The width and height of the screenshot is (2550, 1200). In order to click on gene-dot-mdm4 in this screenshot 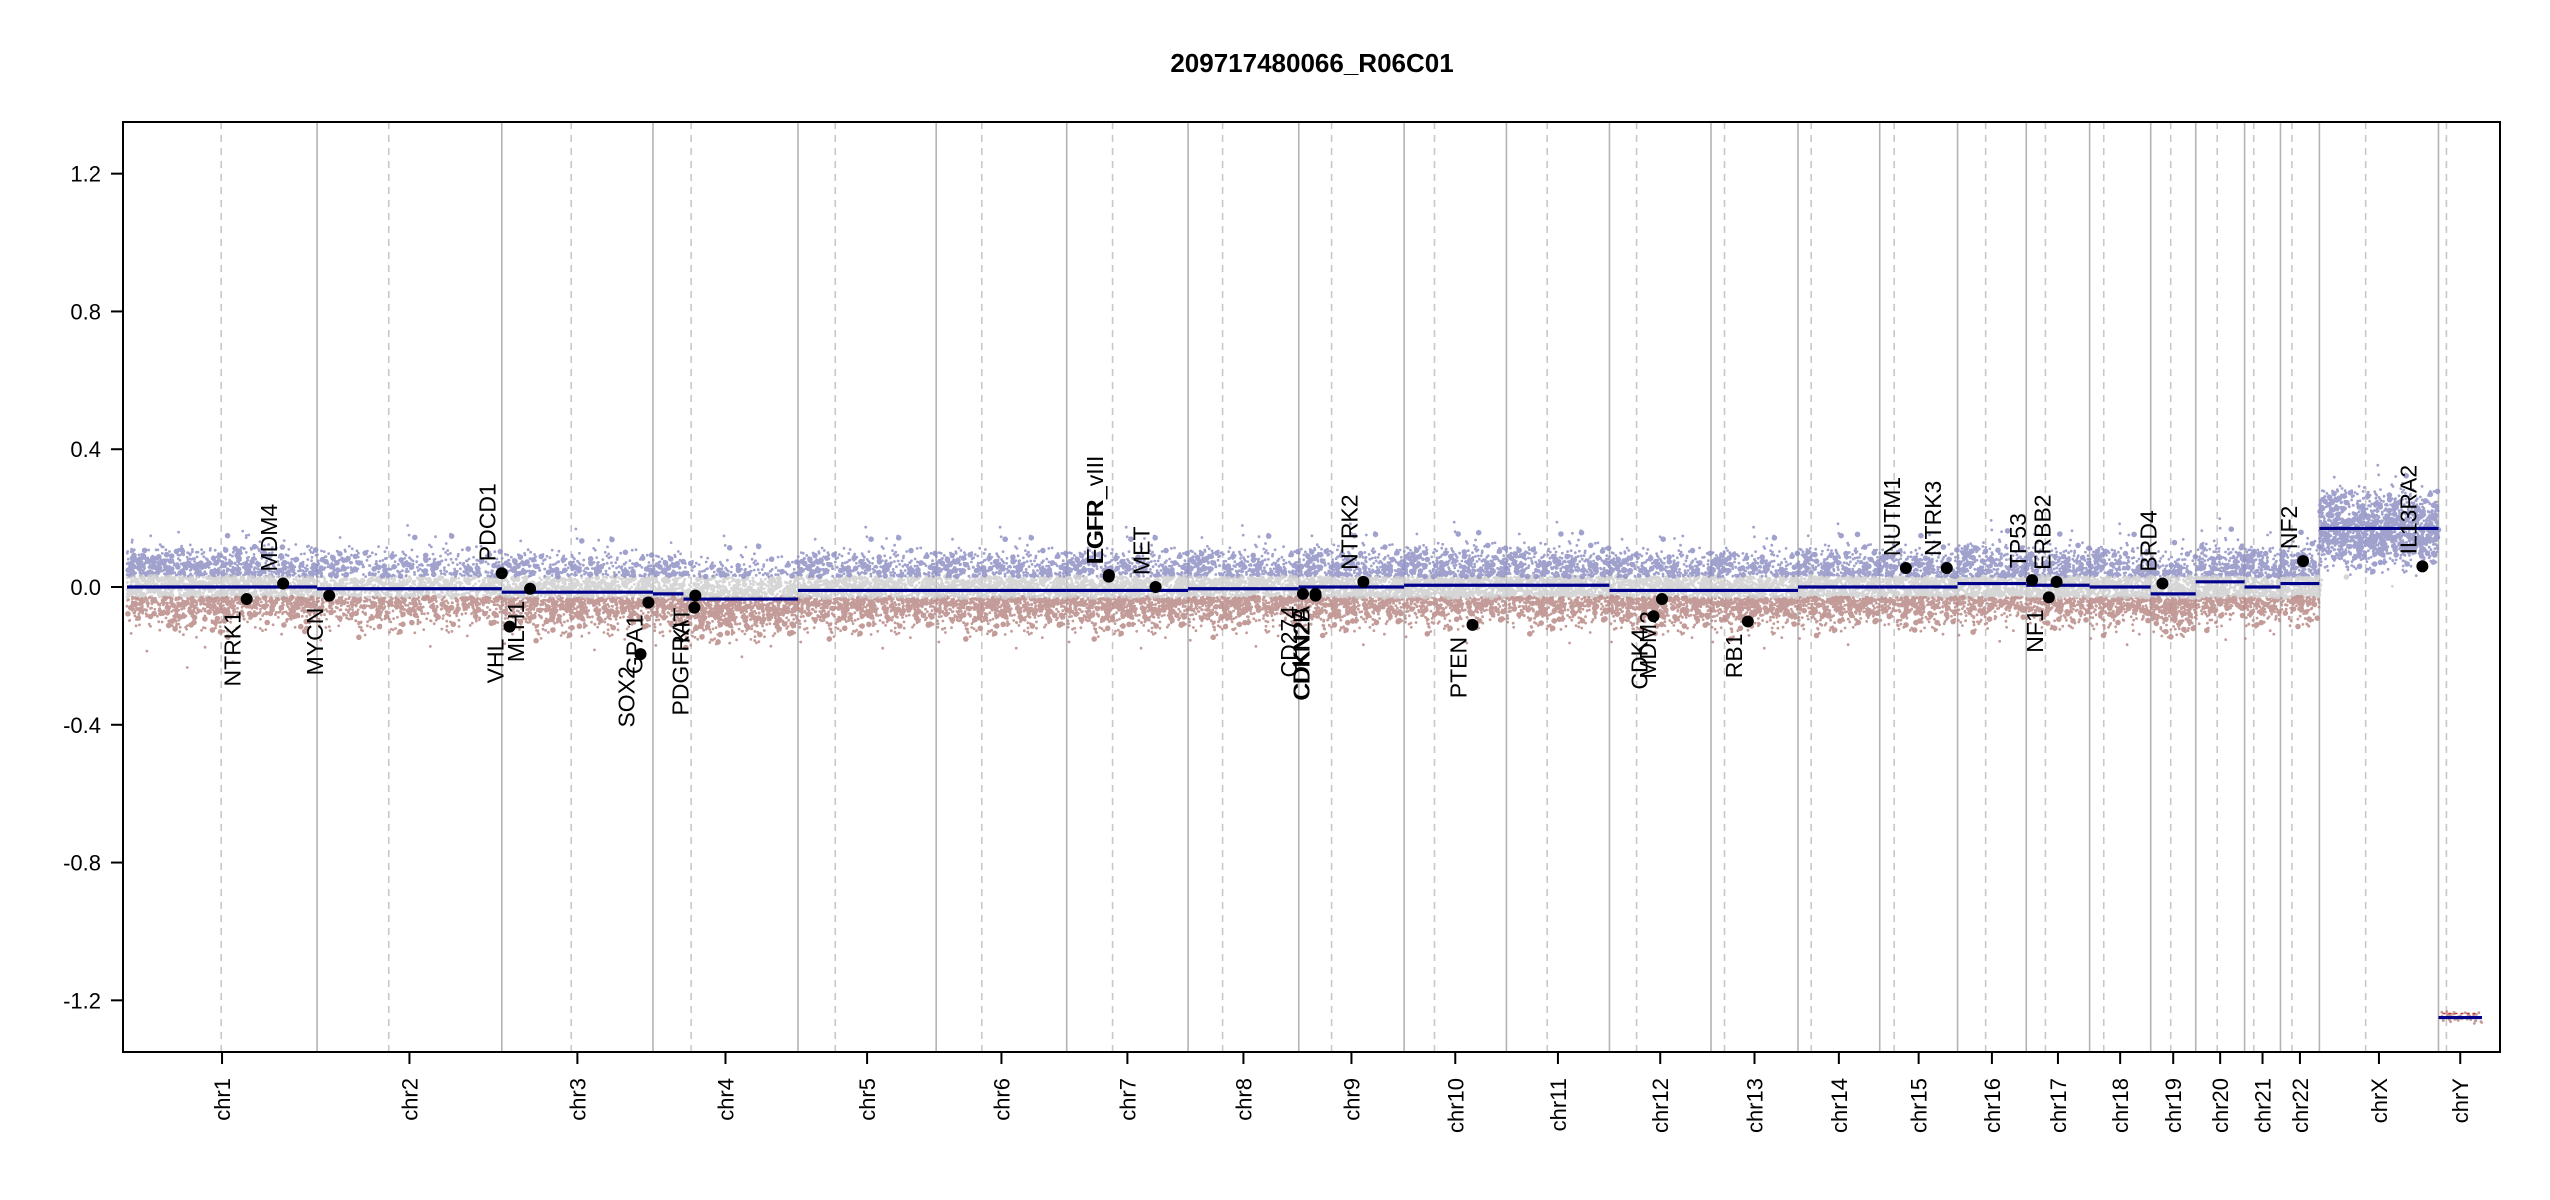, I will do `click(283, 583)`.